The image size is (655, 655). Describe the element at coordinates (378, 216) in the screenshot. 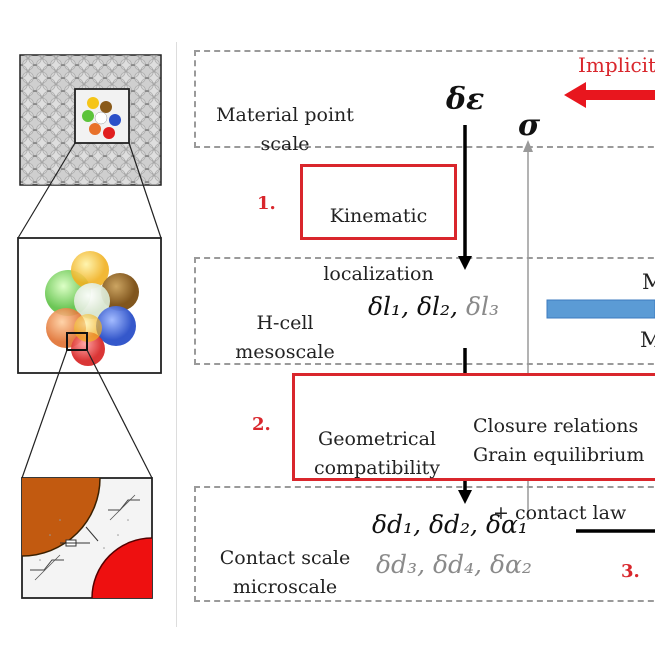

I see `kinematic-line-1: Kinematic` at that location.